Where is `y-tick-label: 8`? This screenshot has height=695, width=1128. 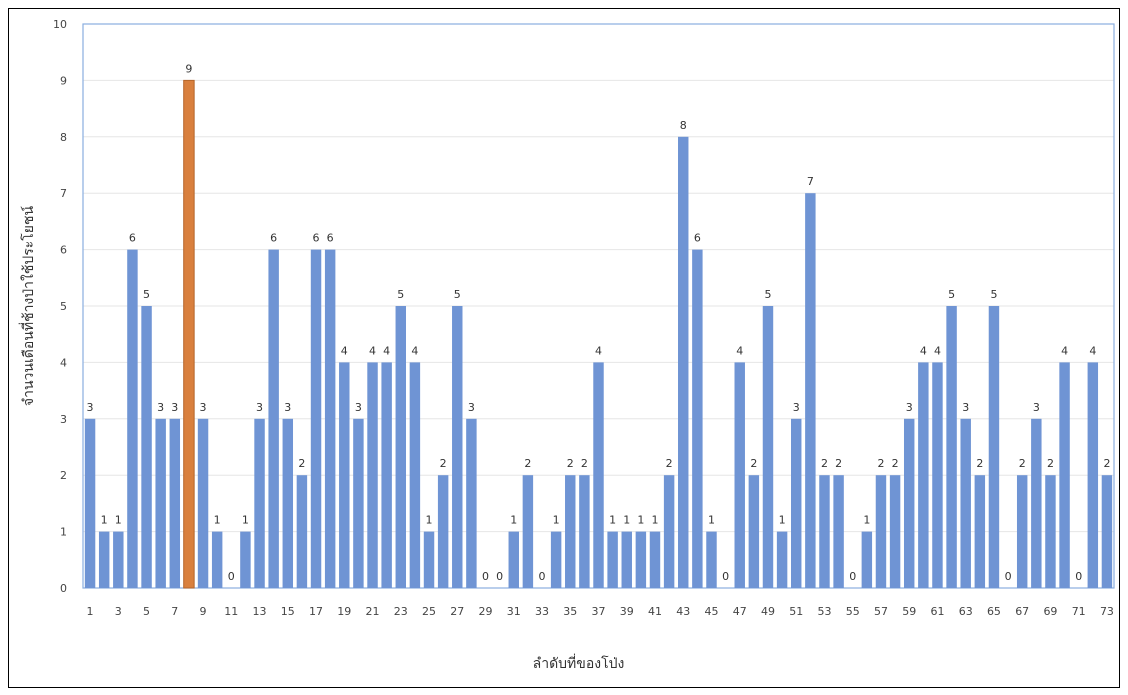
y-tick-label: 8 is located at coordinates (63, 137).